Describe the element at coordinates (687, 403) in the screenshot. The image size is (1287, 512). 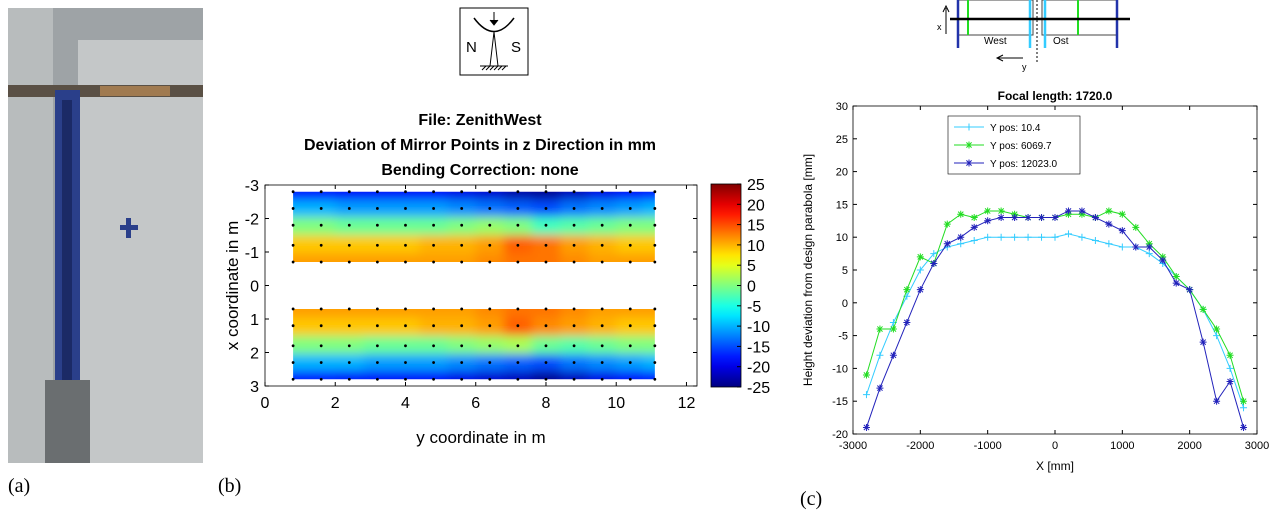
I see `x-tick-label: 12` at that location.